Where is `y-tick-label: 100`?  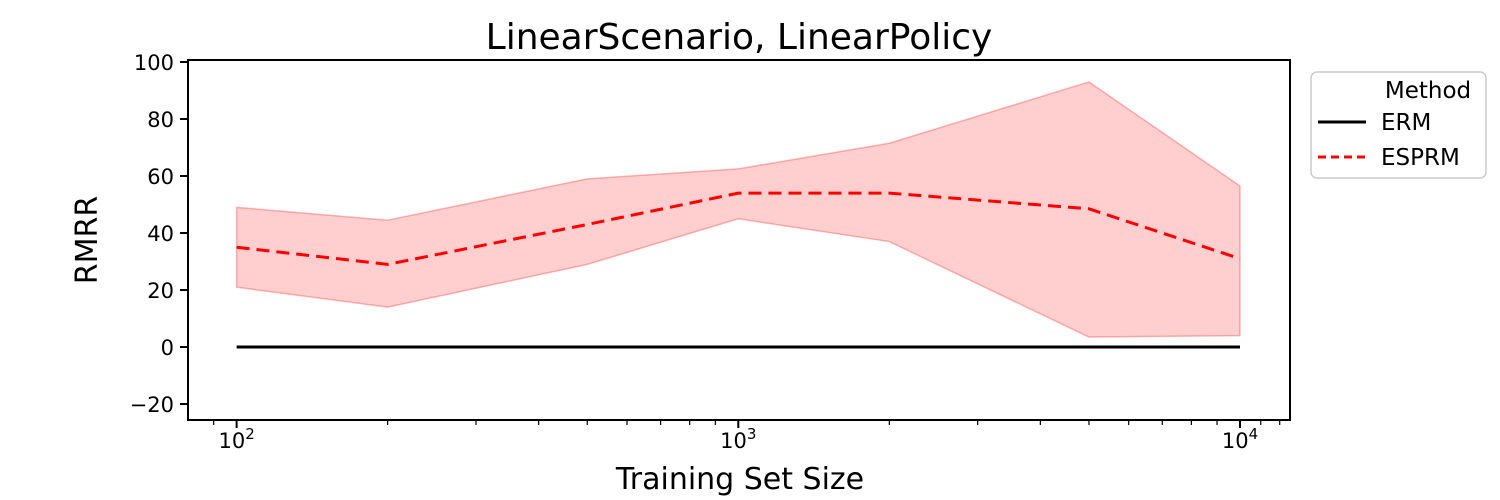
y-tick-label: 100 is located at coordinates (154, 63).